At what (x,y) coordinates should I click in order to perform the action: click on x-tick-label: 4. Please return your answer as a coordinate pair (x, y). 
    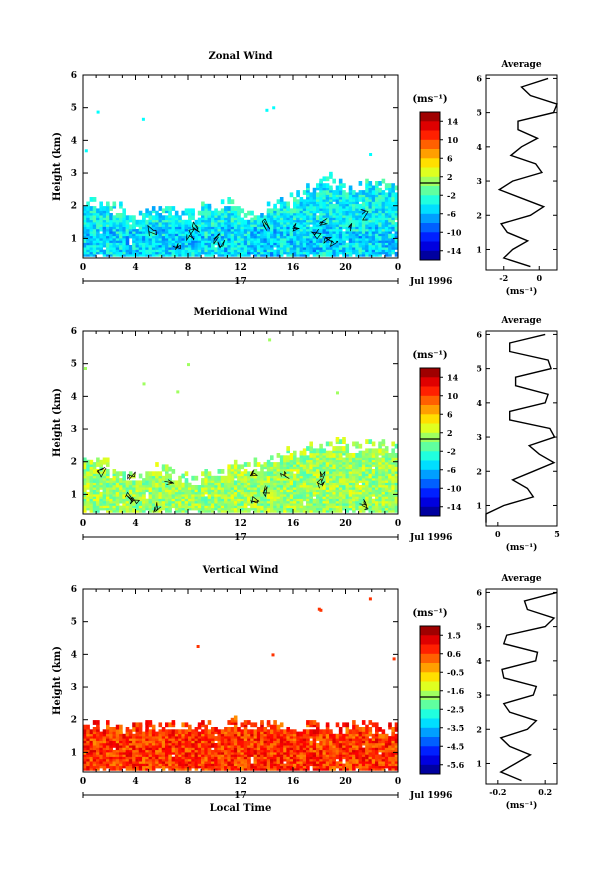
    Looking at the image, I should click on (135, 268).